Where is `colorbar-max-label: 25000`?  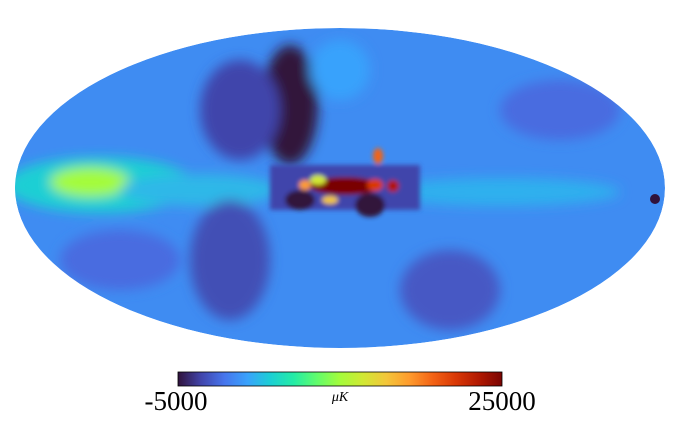 colorbar-max-label: 25000 is located at coordinates (502, 401).